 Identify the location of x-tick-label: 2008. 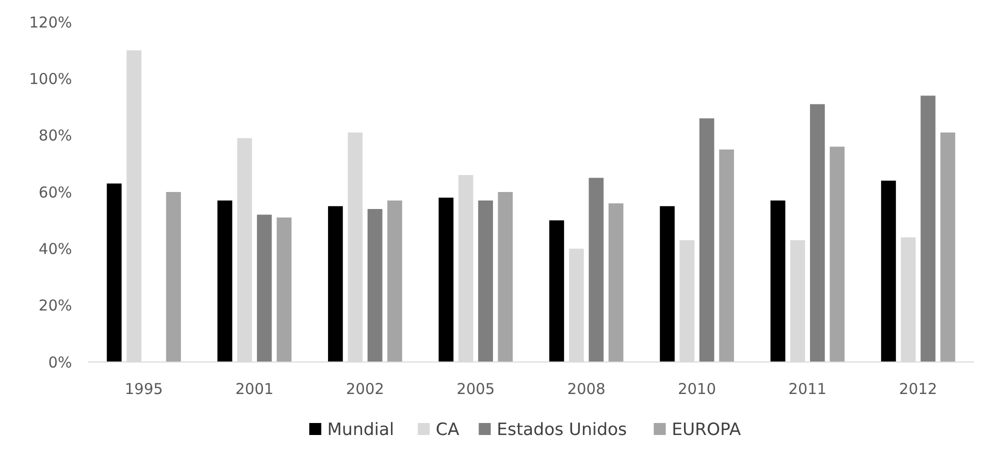
(586, 389).